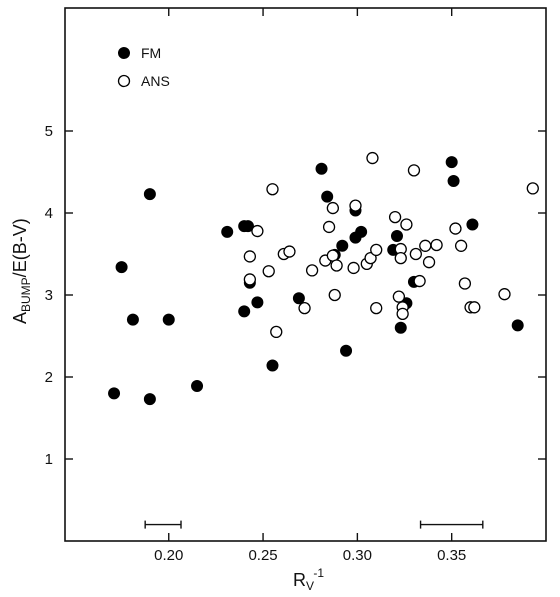 Image resolution: width=560 pixels, height=597 pixels. What do you see at coordinates (49, 131) in the screenshot?
I see `y-tick-label: 5` at bounding box center [49, 131].